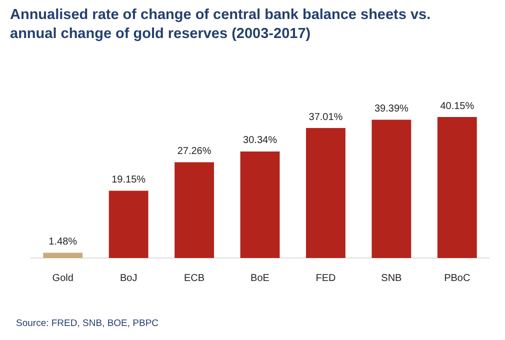  I want to click on x-tick-label: Gold, so click(63, 278).